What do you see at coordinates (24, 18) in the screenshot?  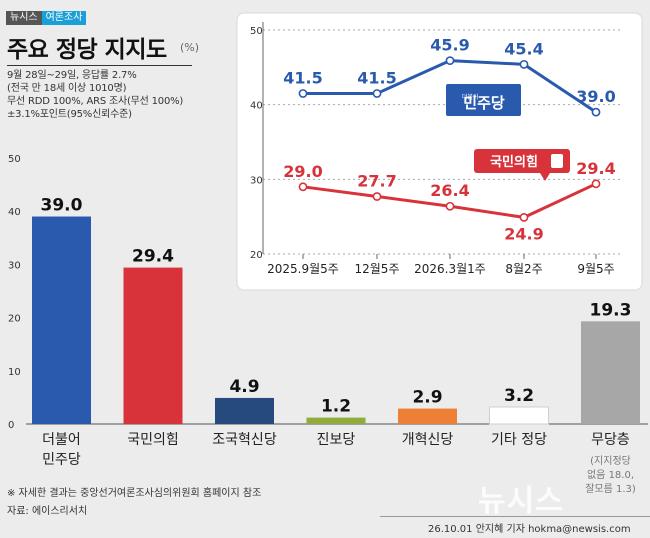 I see `newsis-badge: 뉴시스` at bounding box center [24, 18].